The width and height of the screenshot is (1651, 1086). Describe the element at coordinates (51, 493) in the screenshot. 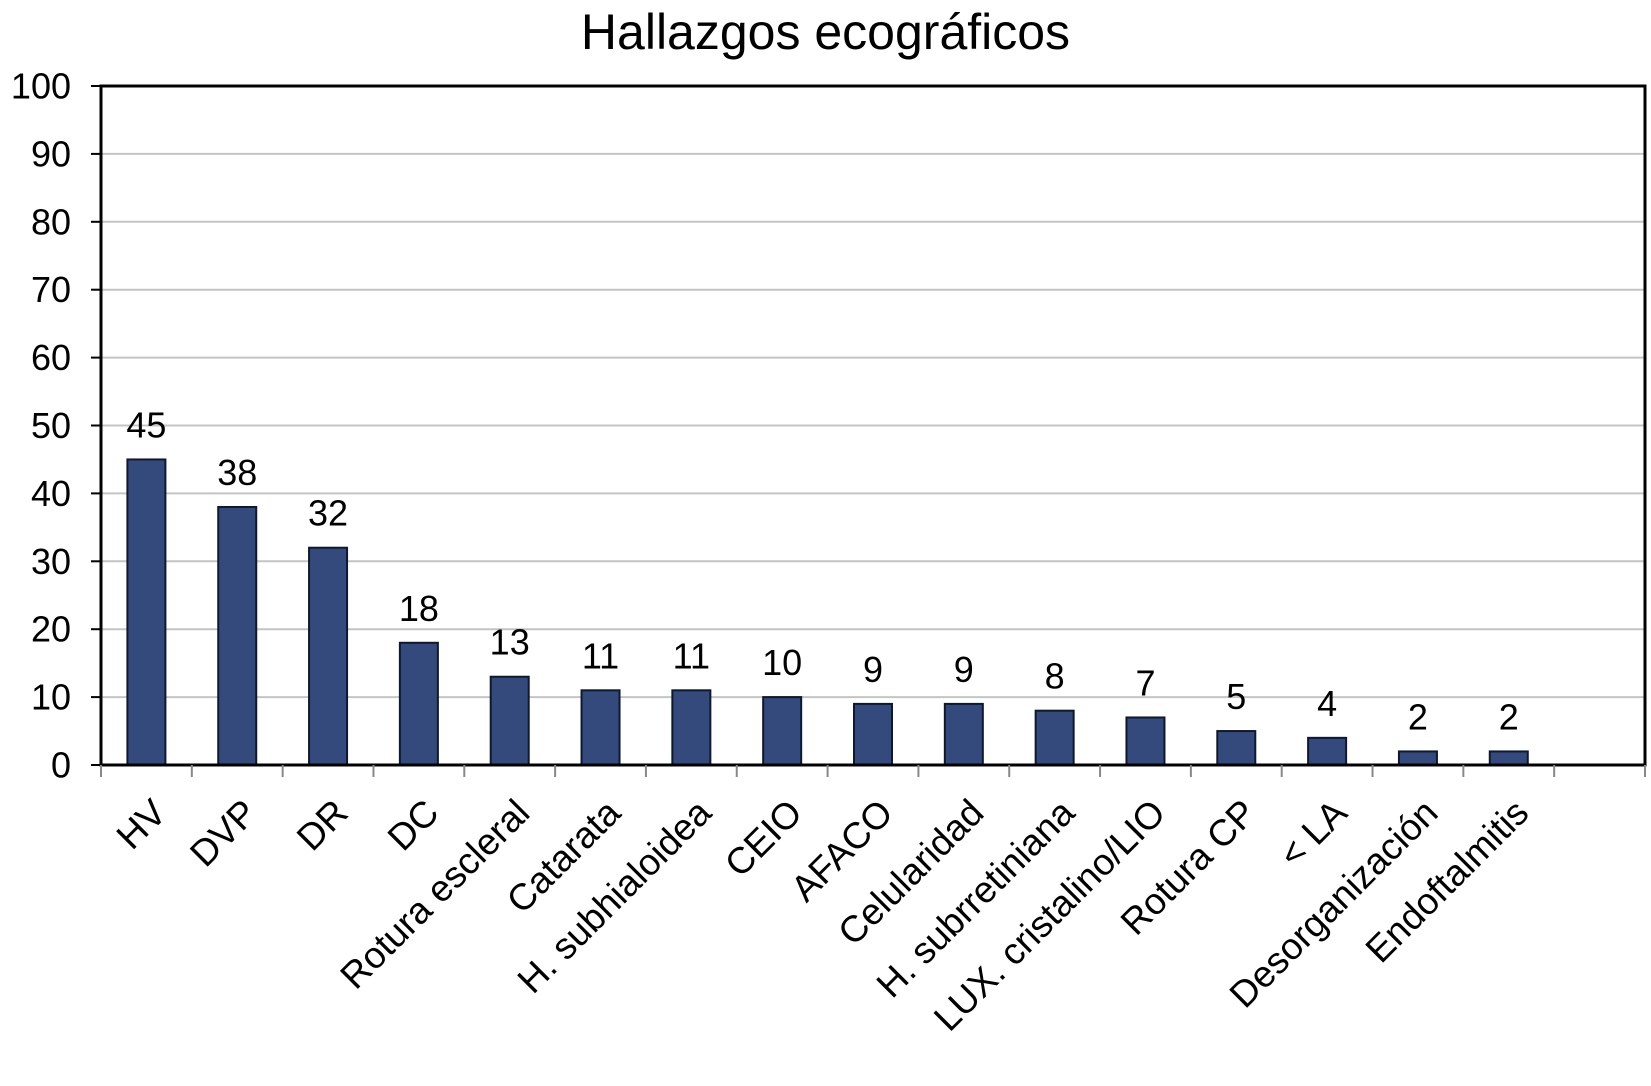

I see `y-tick-label: 40` at that location.